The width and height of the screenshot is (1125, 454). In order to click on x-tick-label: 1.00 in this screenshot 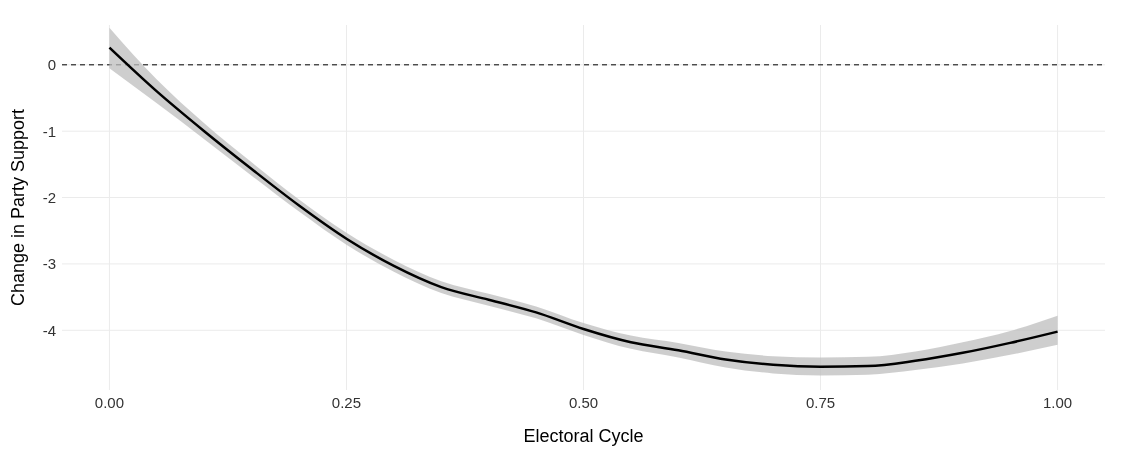, I will do `click(1057, 402)`.